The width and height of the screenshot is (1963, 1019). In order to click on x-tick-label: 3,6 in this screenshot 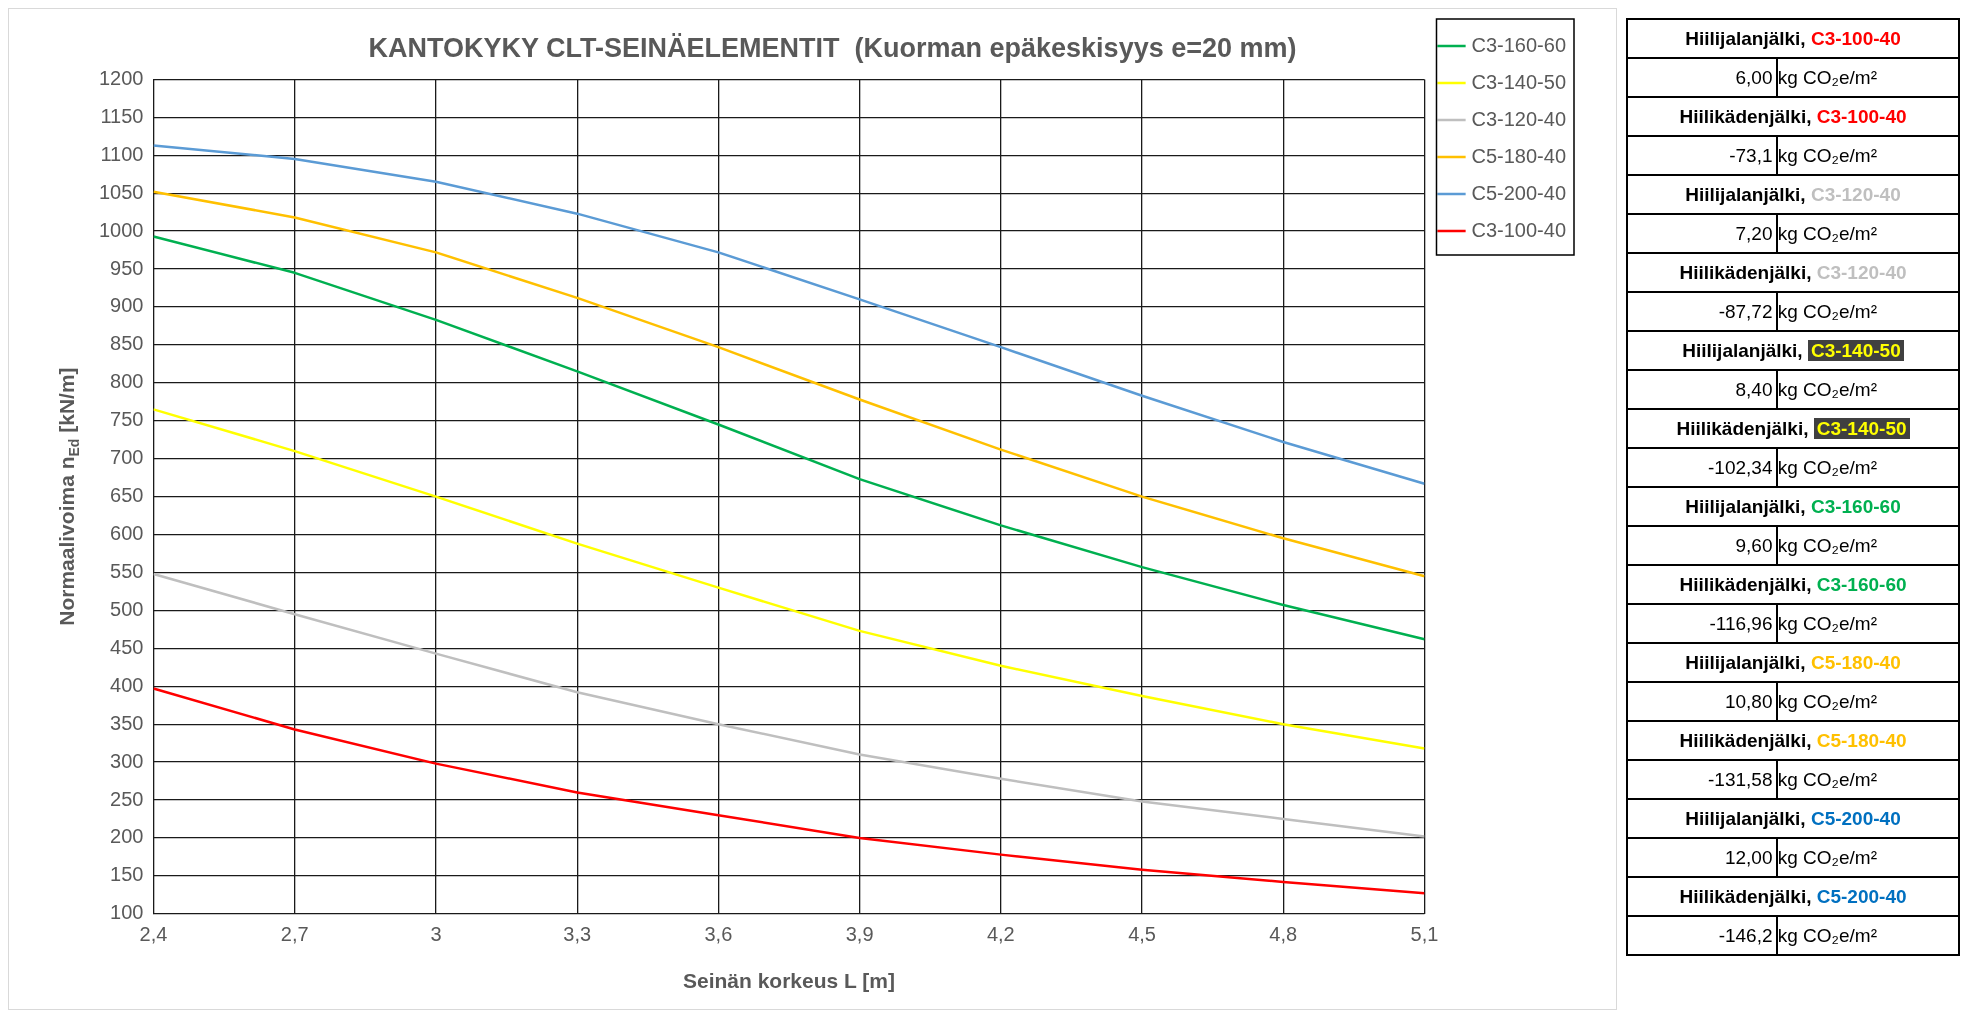, I will do `click(718, 934)`.